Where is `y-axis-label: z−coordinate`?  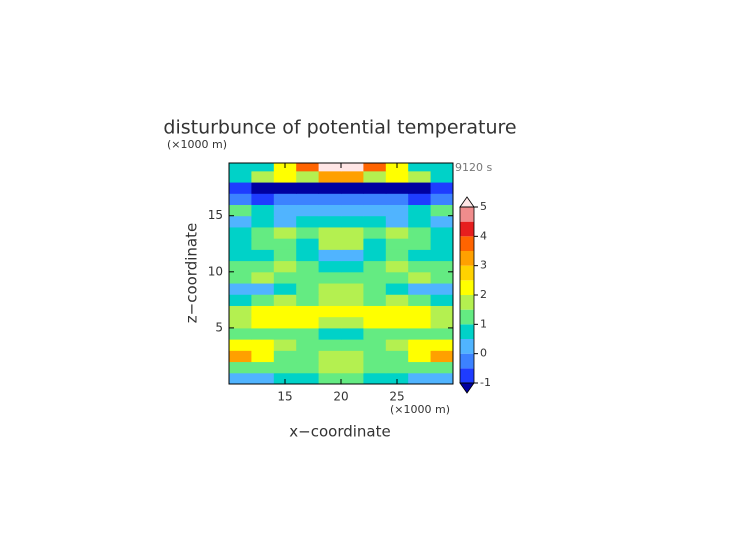 y-axis-label: z−coordinate is located at coordinates (192, 273).